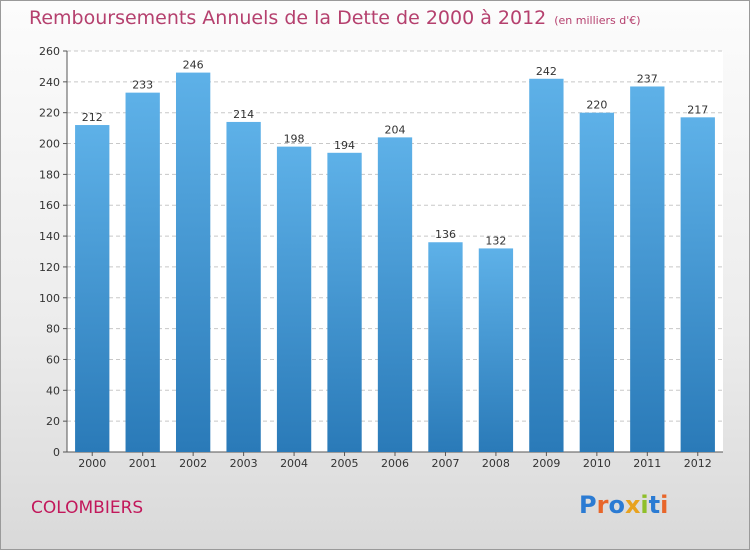 The width and height of the screenshot is (750, 550). I want to click on bar-value-label: 246, so click(193, 65).